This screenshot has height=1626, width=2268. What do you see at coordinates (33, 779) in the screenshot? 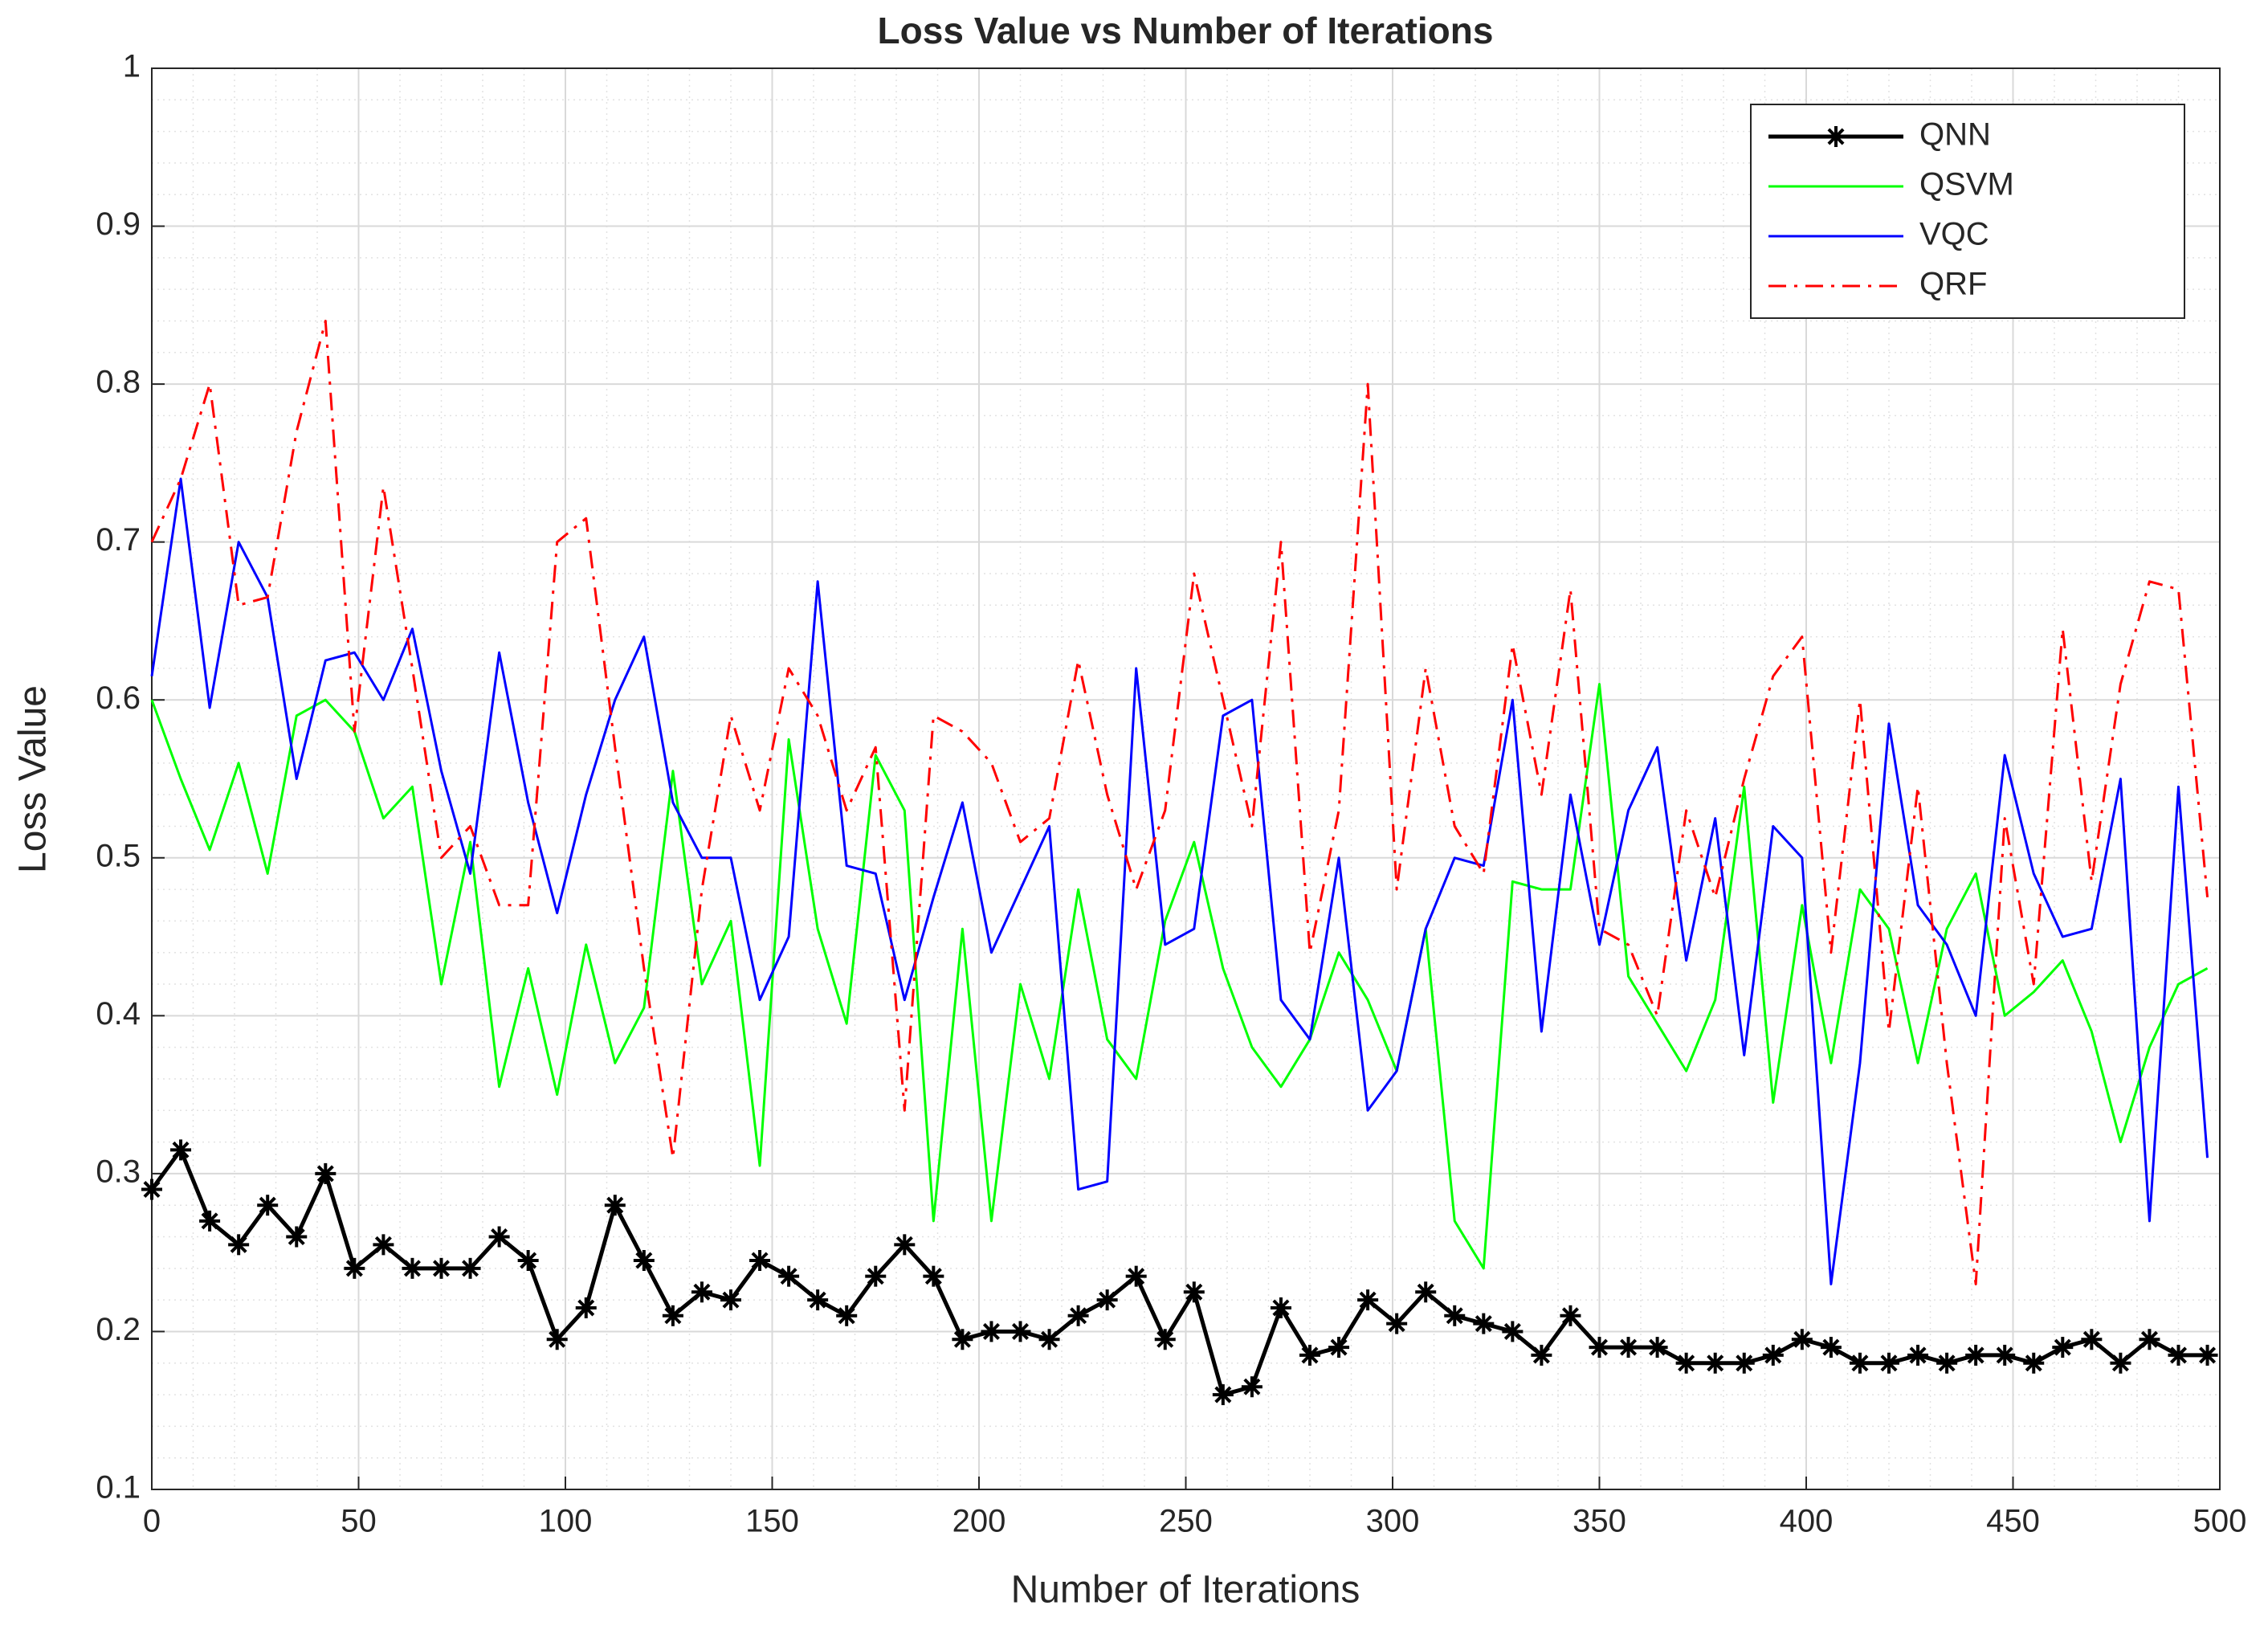
I see `y-axis-label: Loss Value` at bounding box center [33, 779].